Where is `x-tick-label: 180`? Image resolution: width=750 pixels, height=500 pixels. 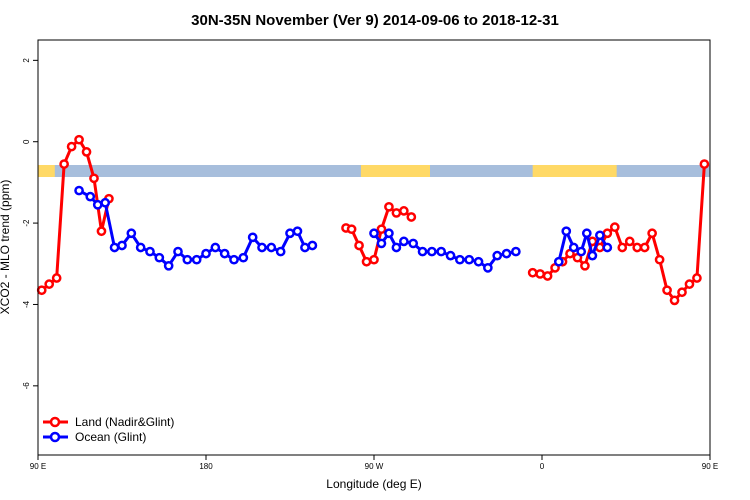
x-tick-label: 180 is located at coordinates (206, 466).